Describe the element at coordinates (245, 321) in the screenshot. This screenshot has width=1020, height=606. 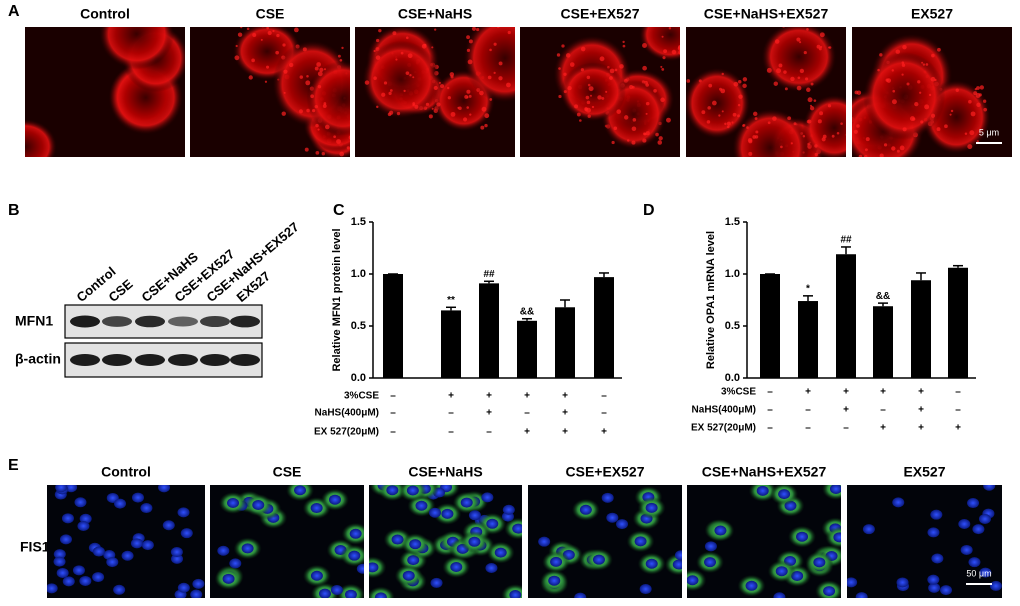
I see `band` at that location.